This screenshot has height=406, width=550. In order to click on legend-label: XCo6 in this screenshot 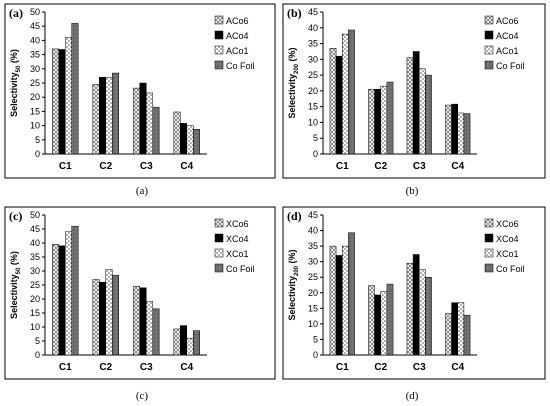, I will do `click(507, 224)`.